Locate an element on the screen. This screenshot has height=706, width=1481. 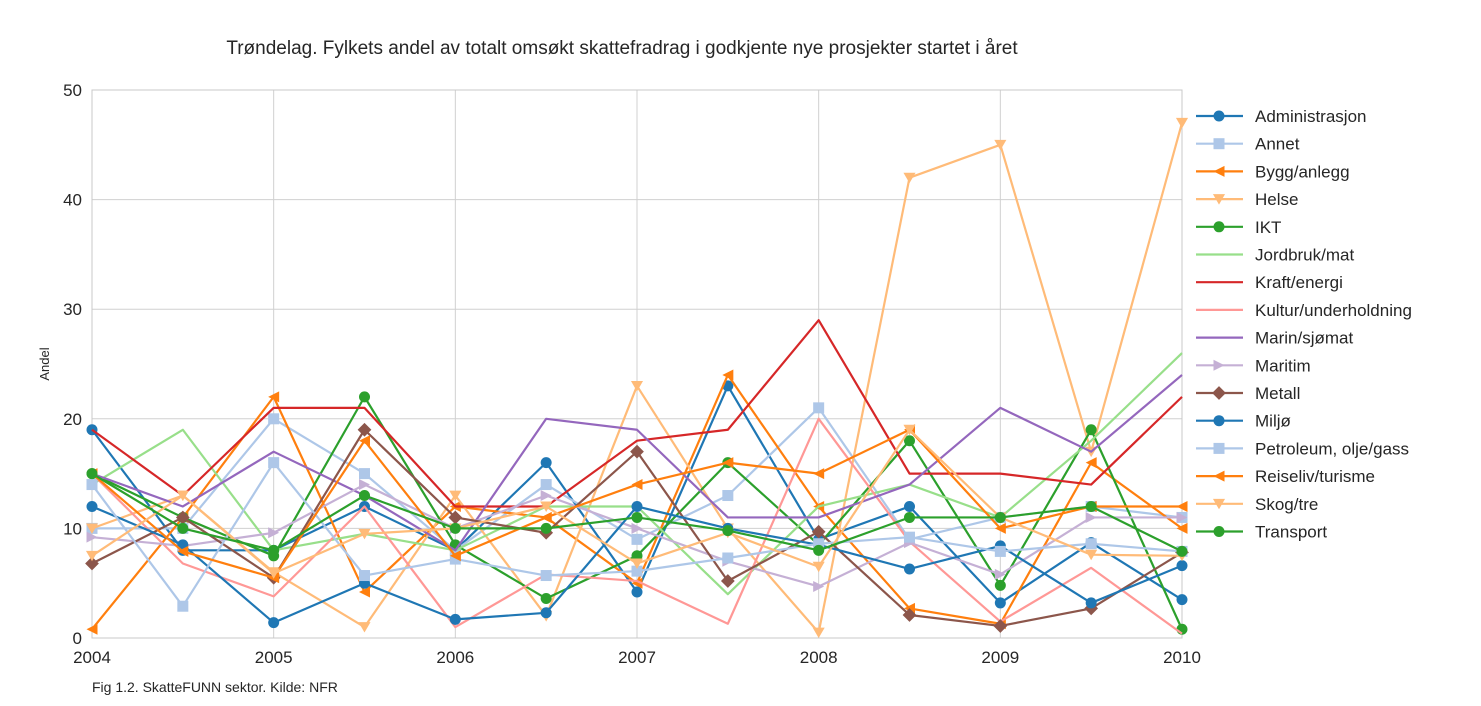
x-tick-label: 2005 is located at coordinates (274, 657).